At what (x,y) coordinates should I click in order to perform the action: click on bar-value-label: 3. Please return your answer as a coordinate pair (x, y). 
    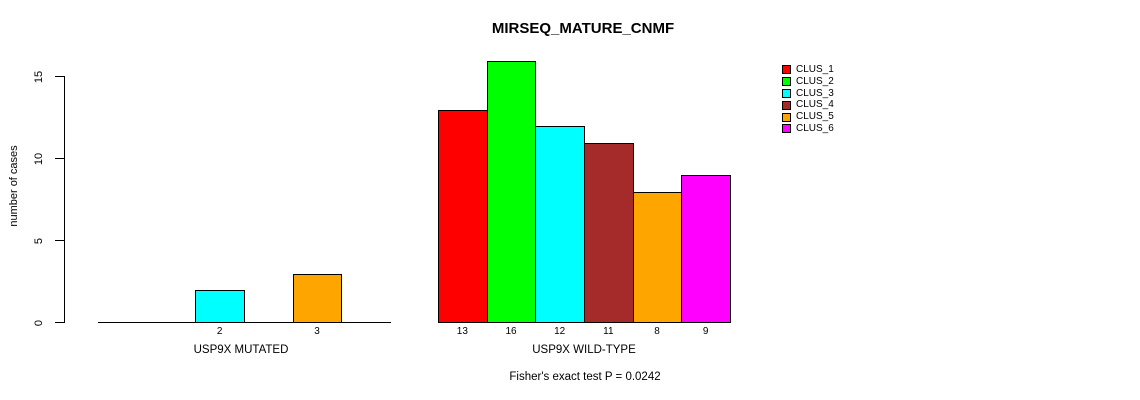
    Looking at the image, I should click on (317, 331).